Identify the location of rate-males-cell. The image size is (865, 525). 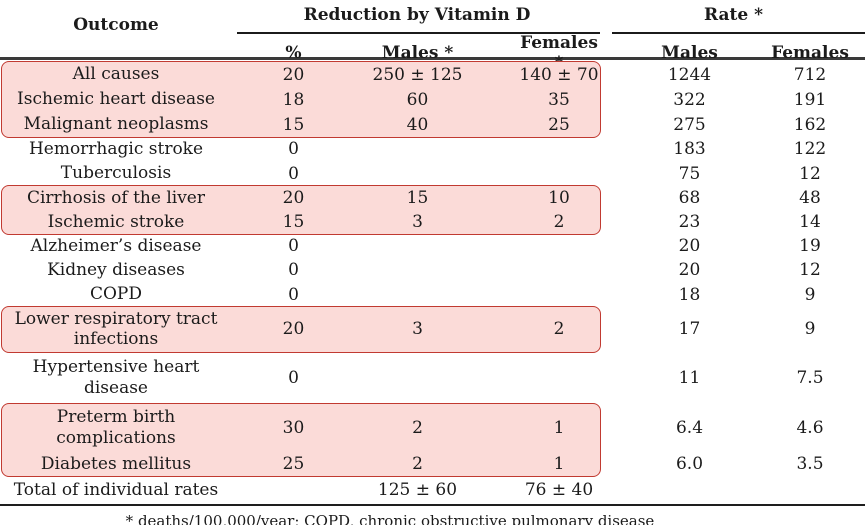
(667, 490).